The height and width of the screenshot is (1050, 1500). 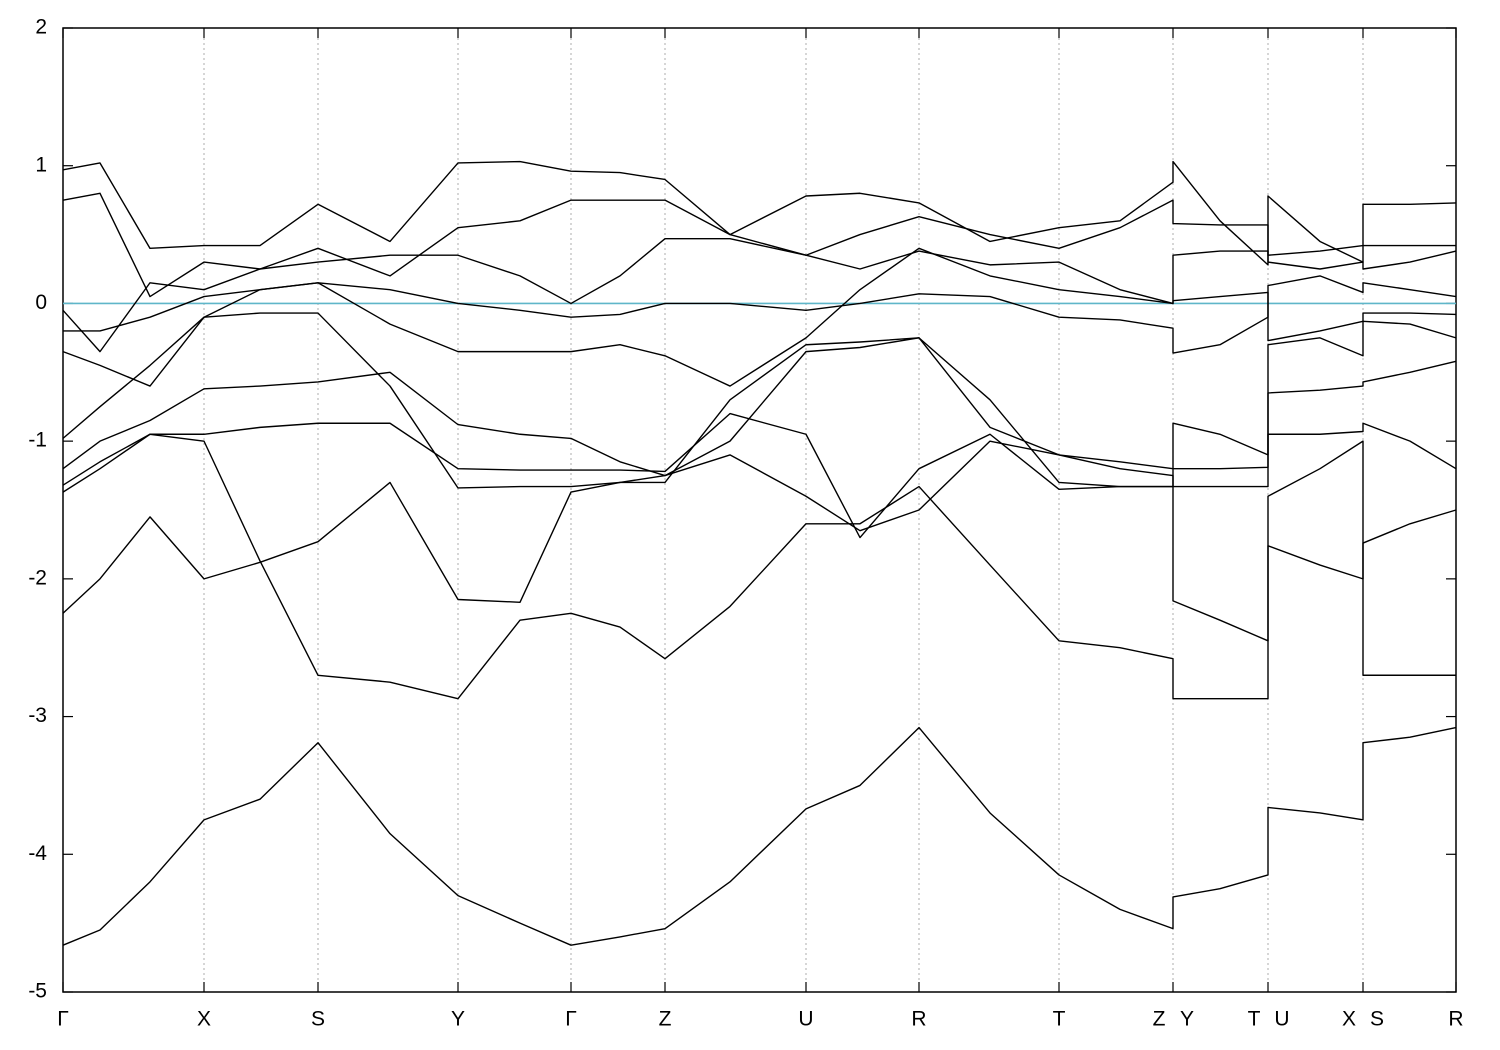 What do you see at coordinates (41, 302) in the screenshot?
I see `y-tick-label: 0` at bounding box center [41, 302].